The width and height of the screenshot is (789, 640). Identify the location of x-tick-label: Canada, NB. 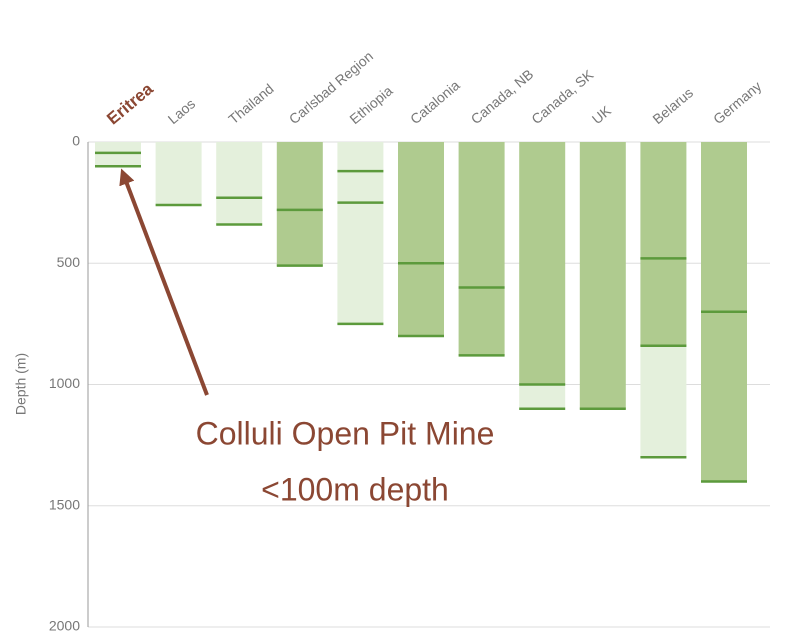
(502, 96).